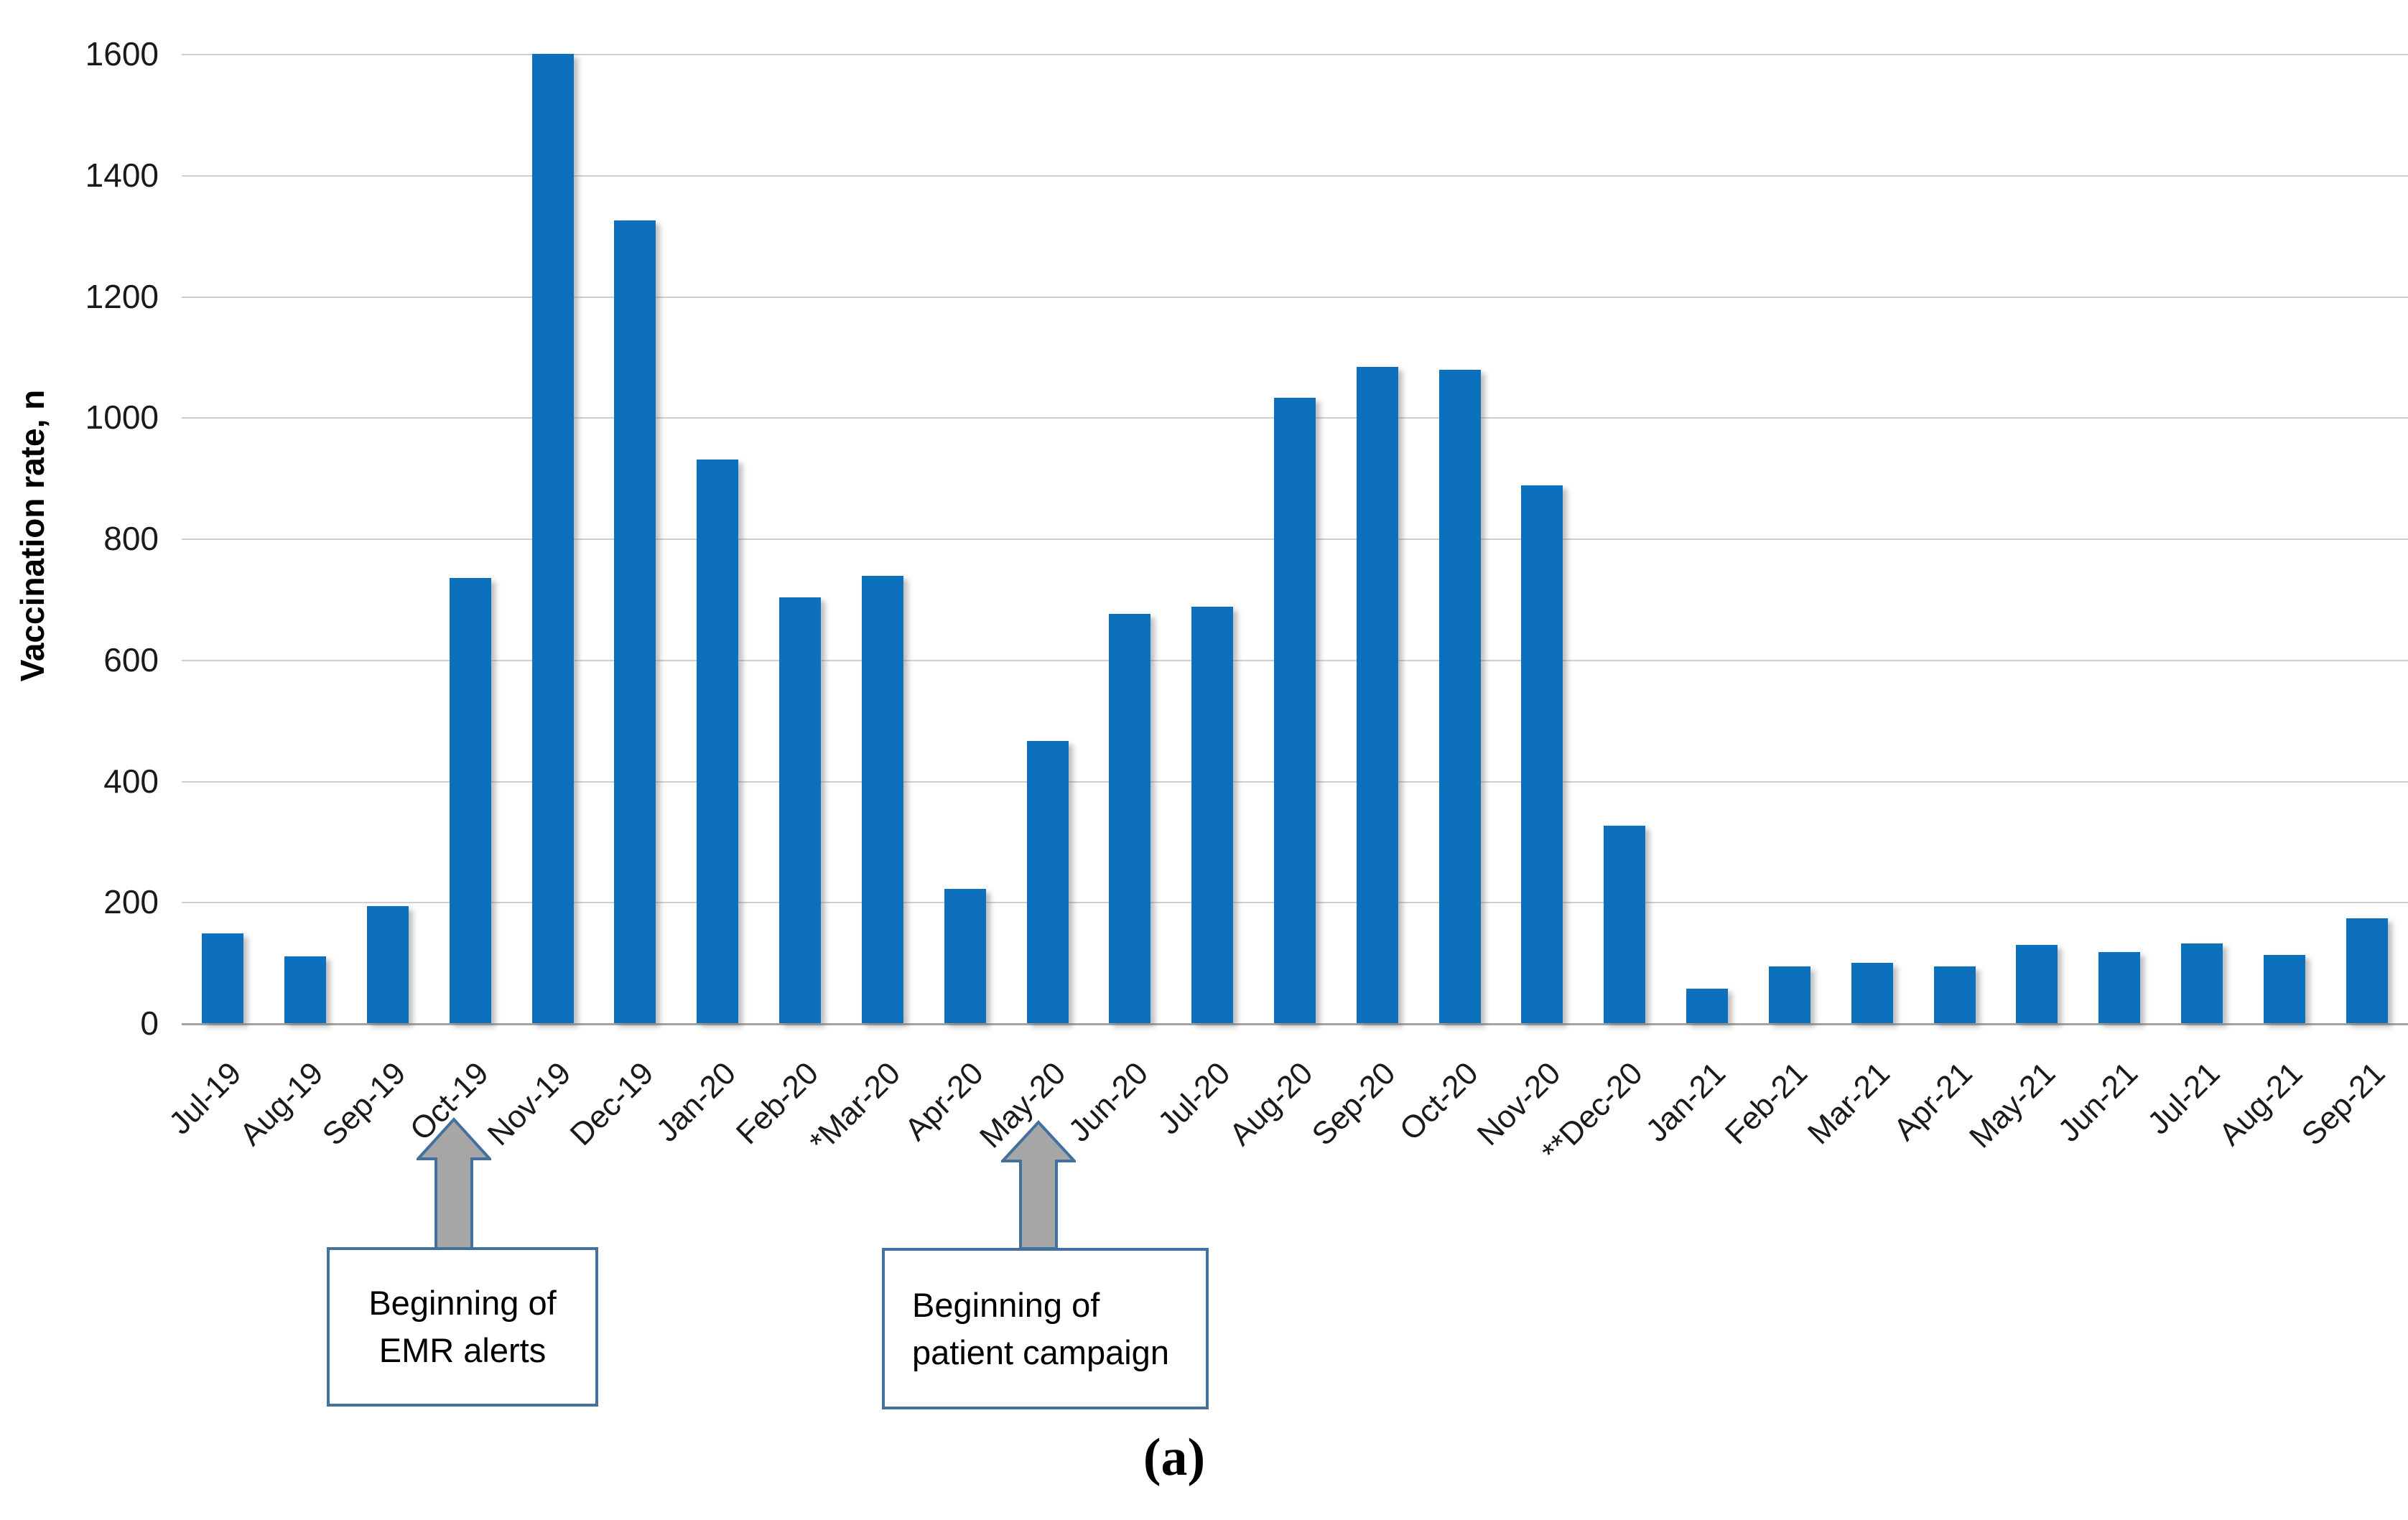 The width and height of the screenshot is (2408, 1520). I want to click on x-tick-label: May-21, so click(2012, 1105).